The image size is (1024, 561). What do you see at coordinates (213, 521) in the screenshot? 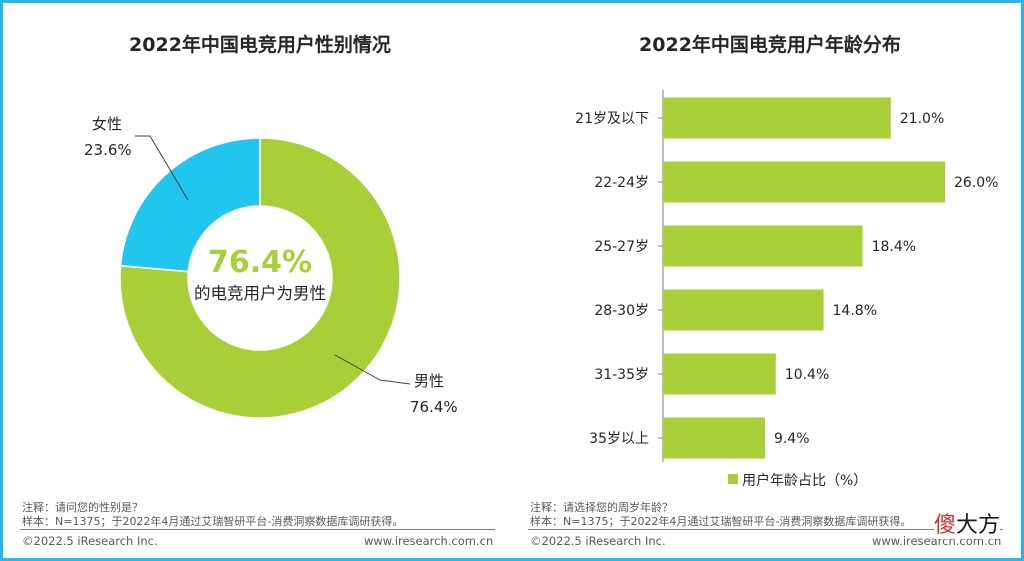
I see `left-note-sample: 样本：N=1375；于2022年4月通过艾瑞智研平台-消费洞察数据库调研获得。` at bounding box center [213, 521].